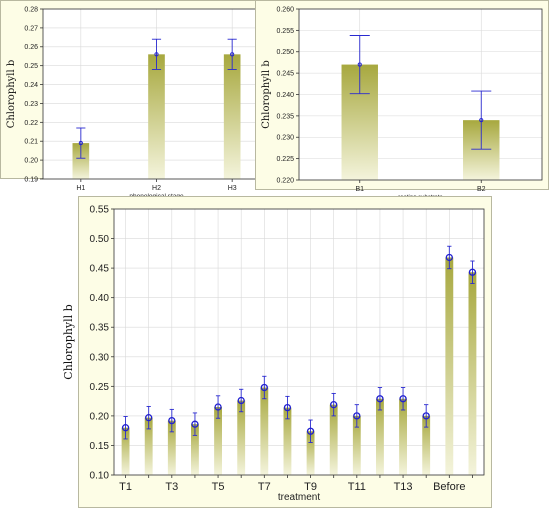  I want to click on bar-t14, so click(426, 445).